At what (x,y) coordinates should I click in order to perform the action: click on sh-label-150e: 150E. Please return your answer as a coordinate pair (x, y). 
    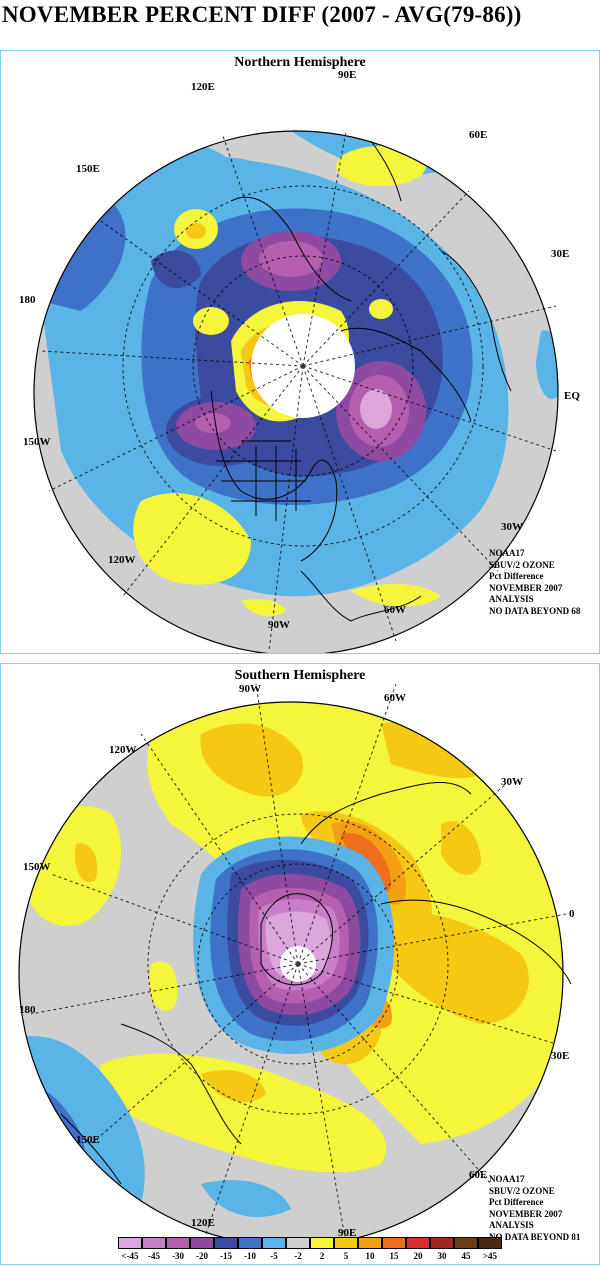
    Looking at the image, I should click on (88, 1140).